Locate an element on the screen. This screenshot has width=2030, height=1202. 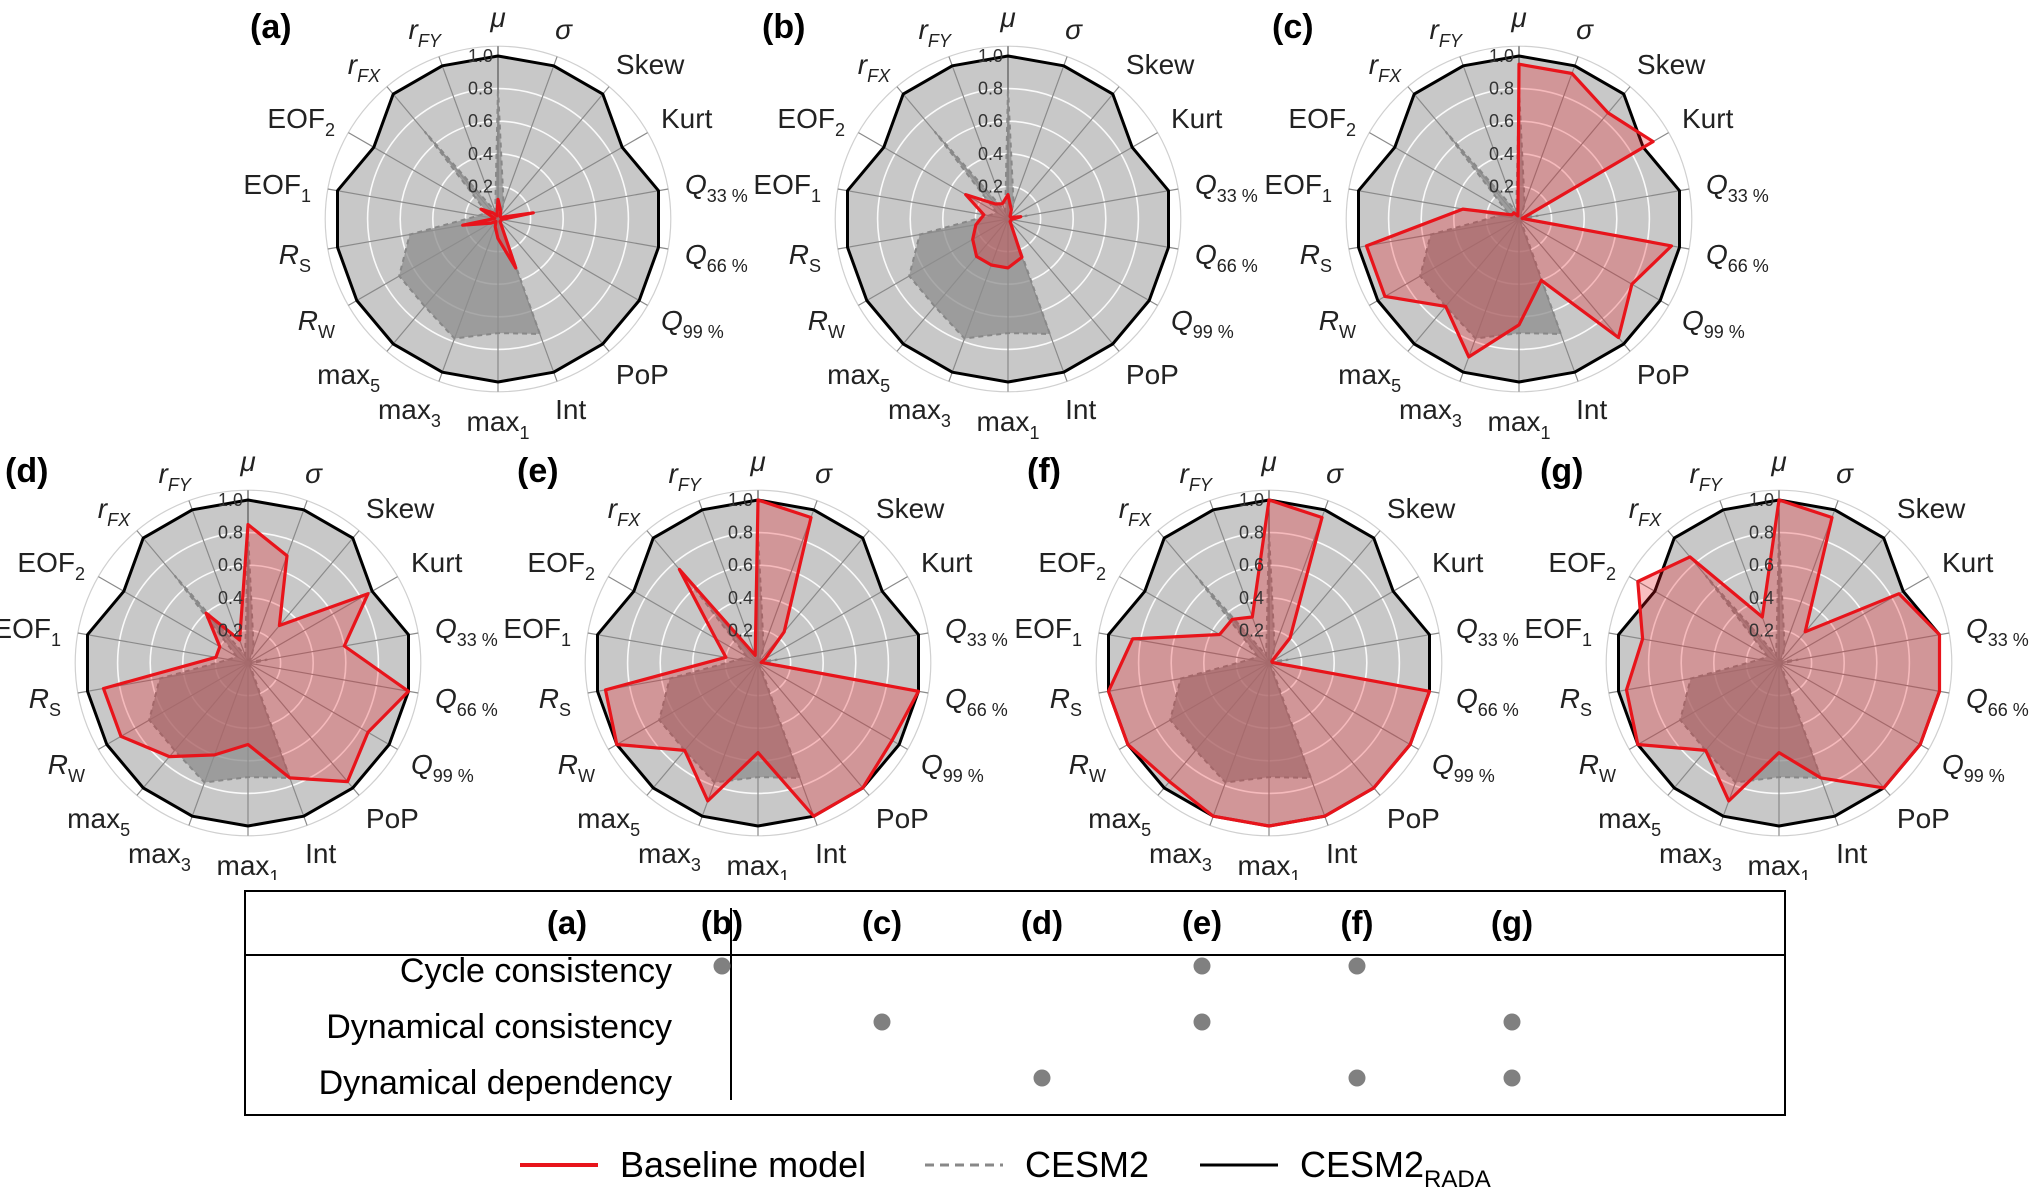
legend-cesm2-label: CESM2 is located at coordinates (1087, 1164).